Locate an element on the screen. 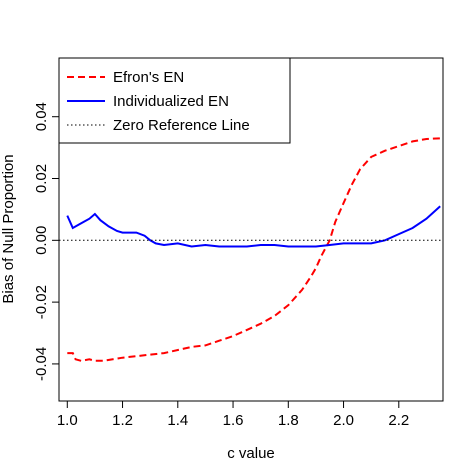 The height and width of the screenshot is (474, 474). y-tick-label: -0.04 is located at coordinates (41, 364).